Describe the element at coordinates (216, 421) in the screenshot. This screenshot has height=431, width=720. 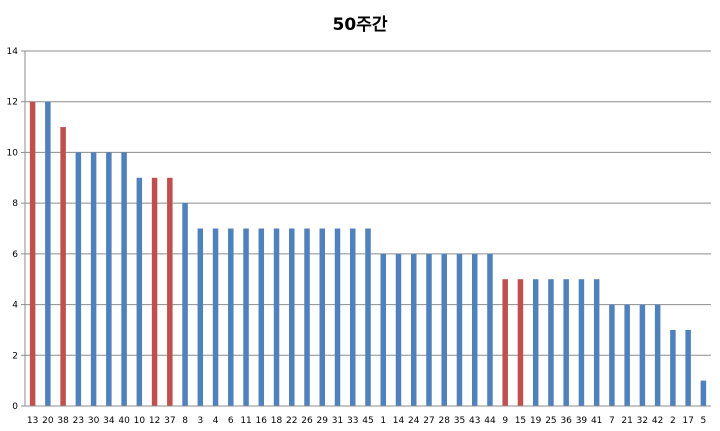
I see `x-tick-label: 4` at that location.